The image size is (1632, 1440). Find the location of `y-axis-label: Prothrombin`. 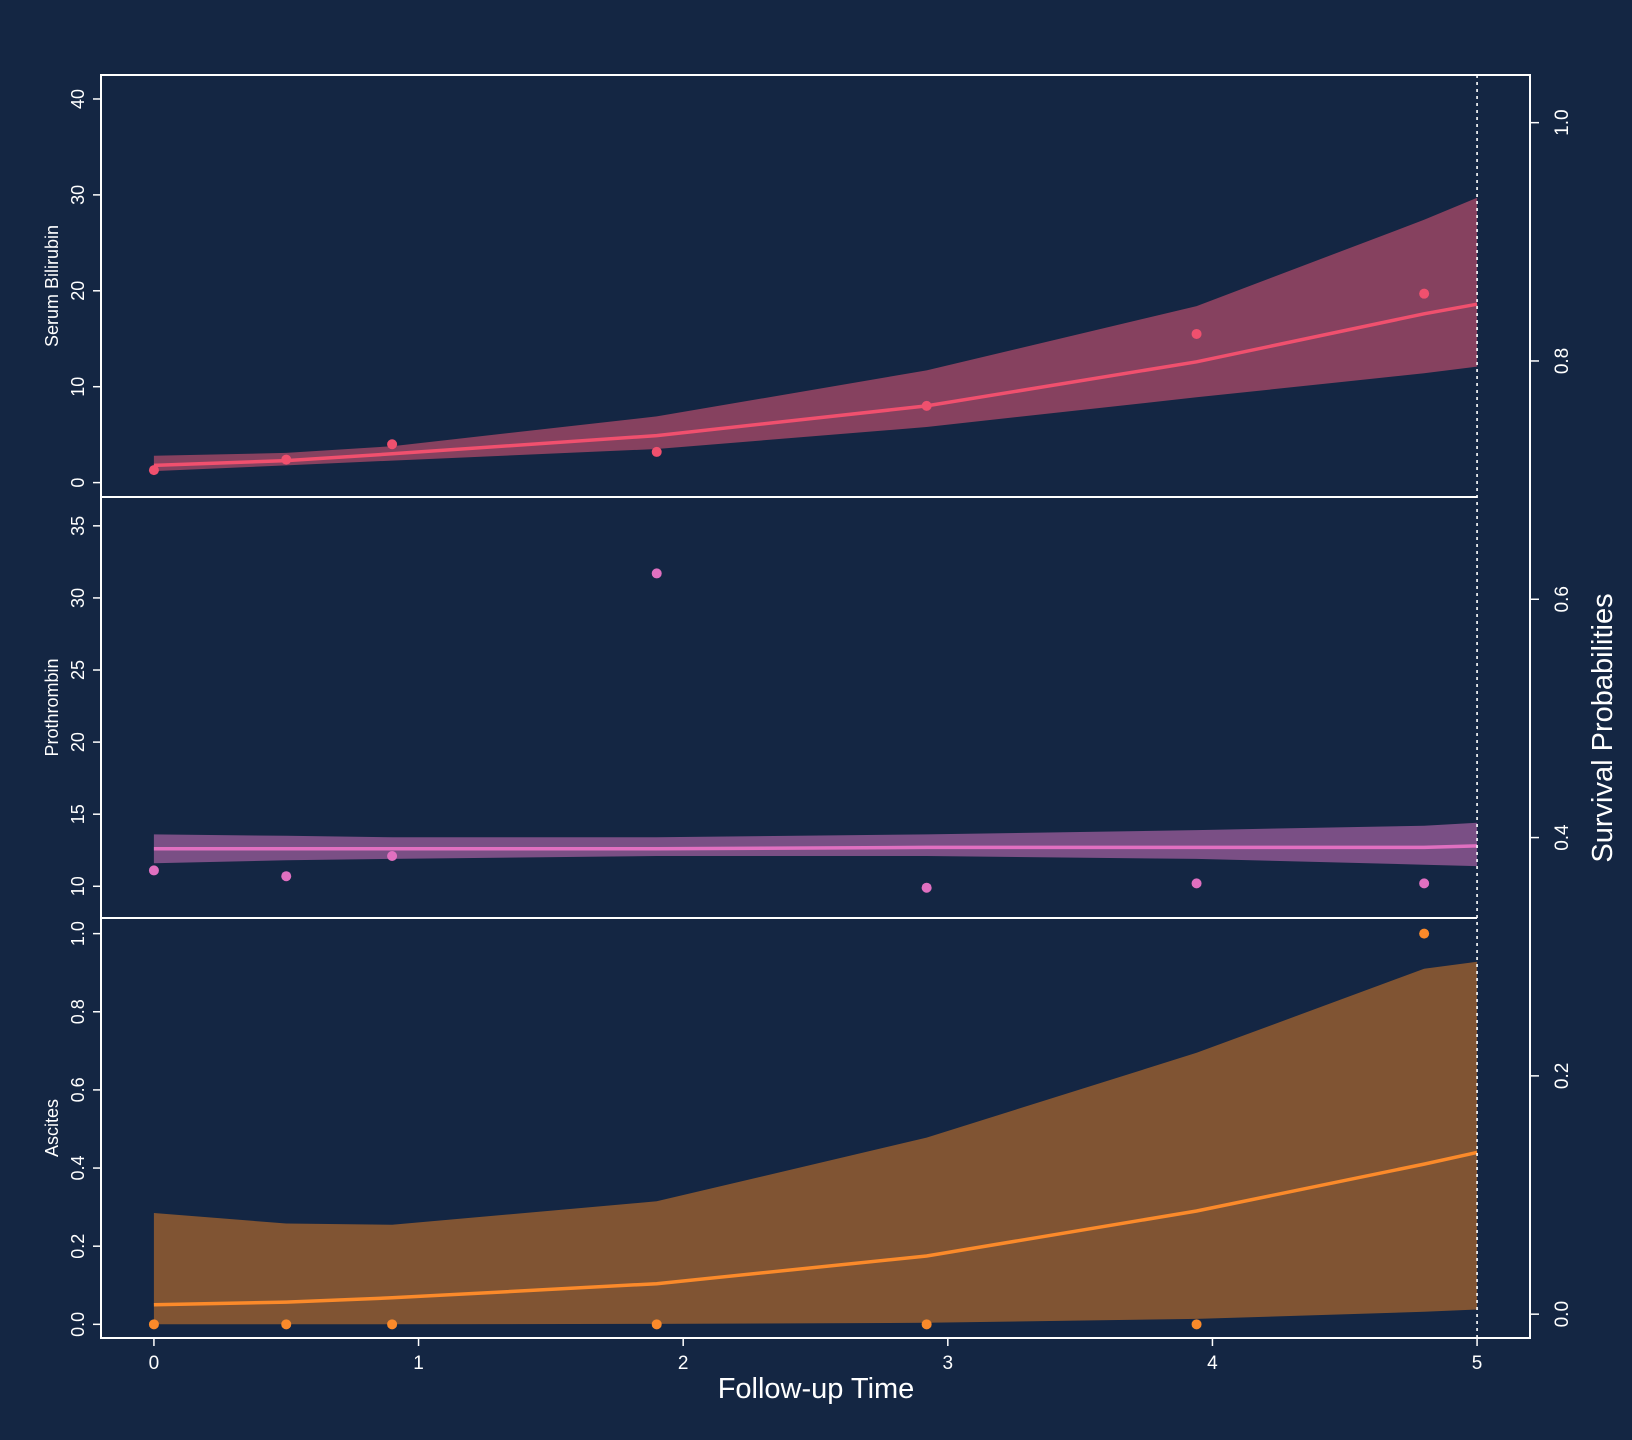

y-axis-label: Prothrombin is located at coordinates (52, 707).